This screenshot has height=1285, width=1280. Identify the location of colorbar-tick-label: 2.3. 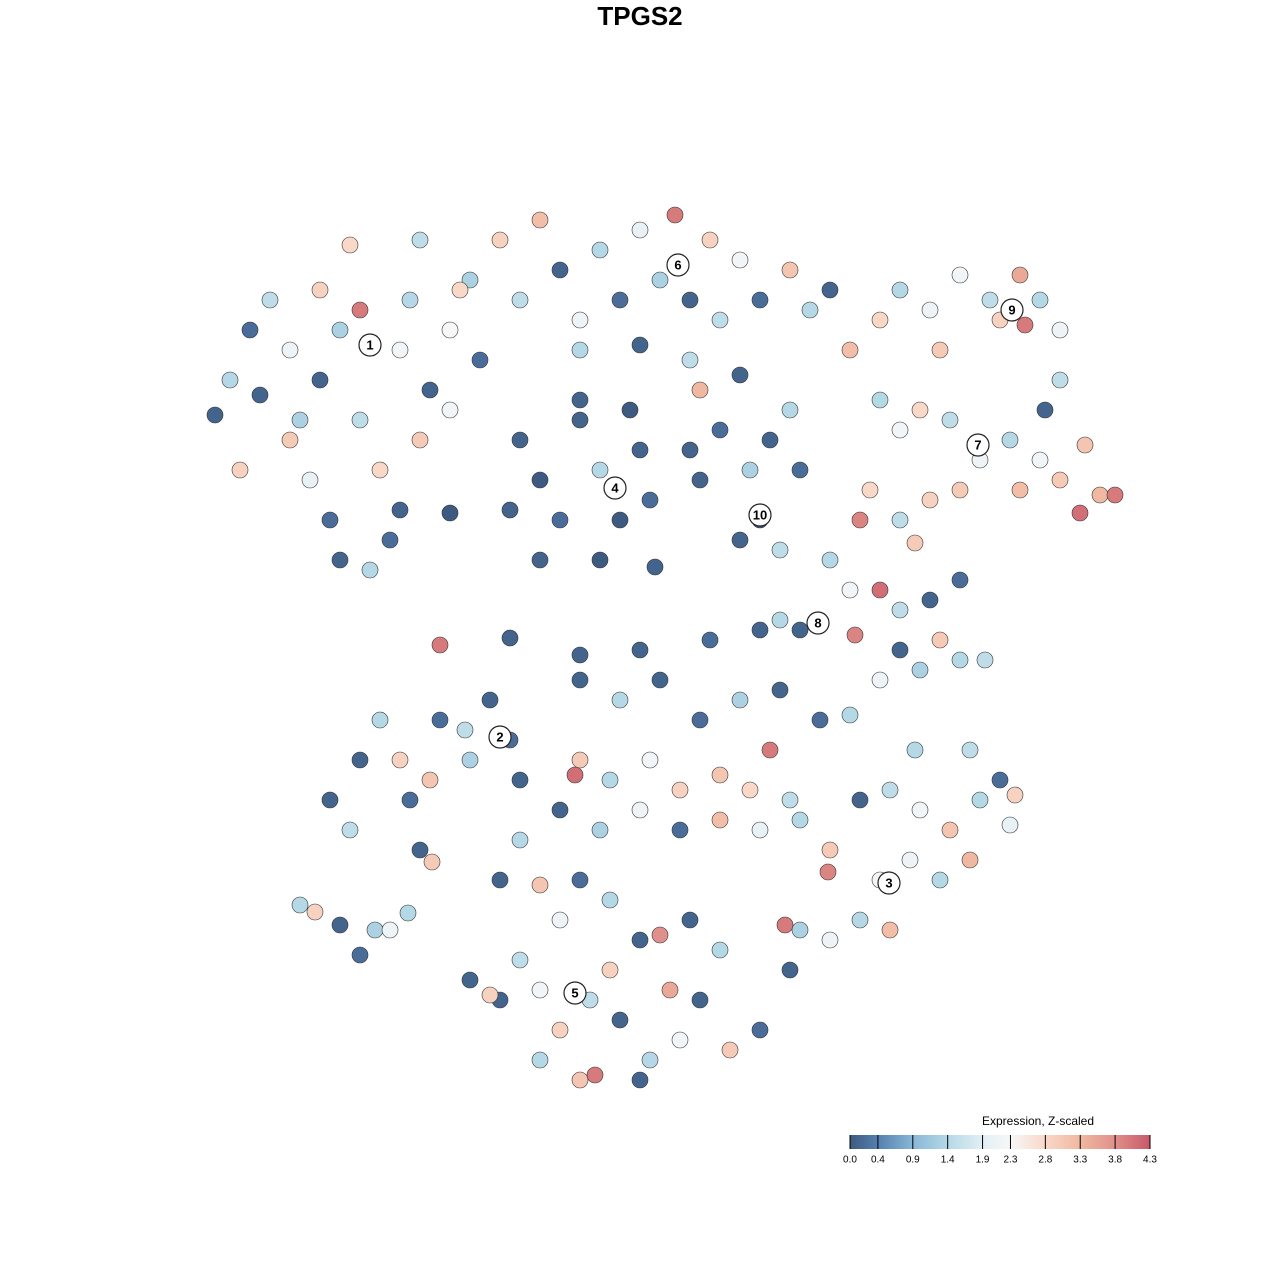
(1011, 1160).